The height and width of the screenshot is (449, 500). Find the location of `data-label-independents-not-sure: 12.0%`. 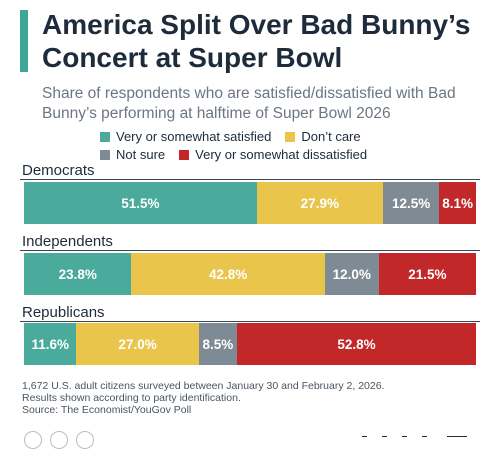

data-label-independents-not-sure: 12.0% is located at coordinates (351, 274).